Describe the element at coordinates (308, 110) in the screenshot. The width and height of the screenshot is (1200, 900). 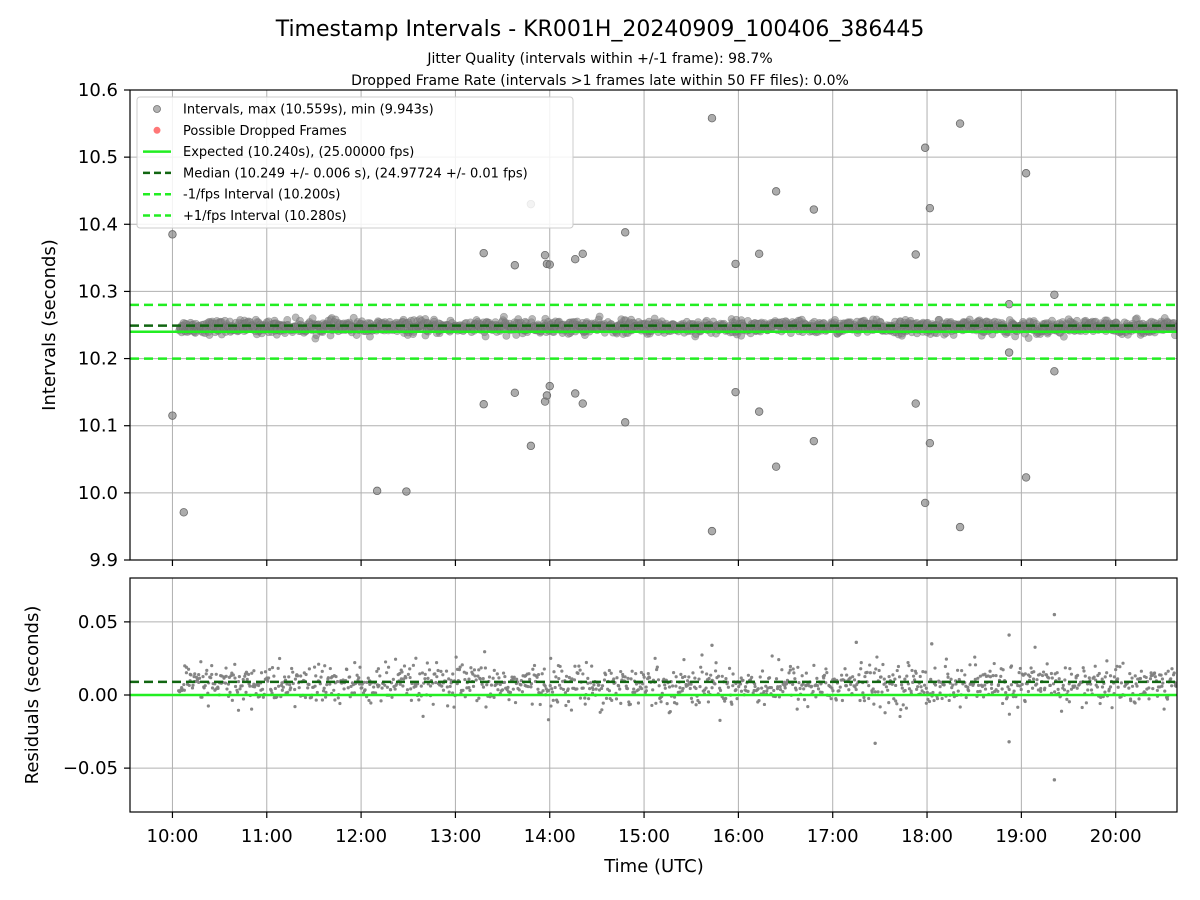
I see `legend-label: Intervals, max (10.559s), min (9.943s)` at that location.